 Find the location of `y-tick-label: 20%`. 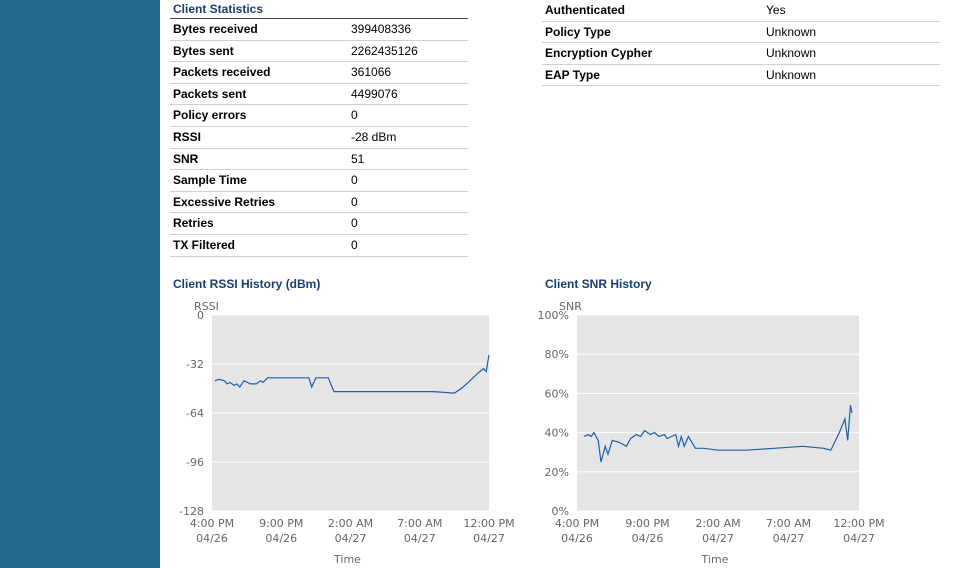

y-tick-label: 20% is located at coordinates (557, 472).